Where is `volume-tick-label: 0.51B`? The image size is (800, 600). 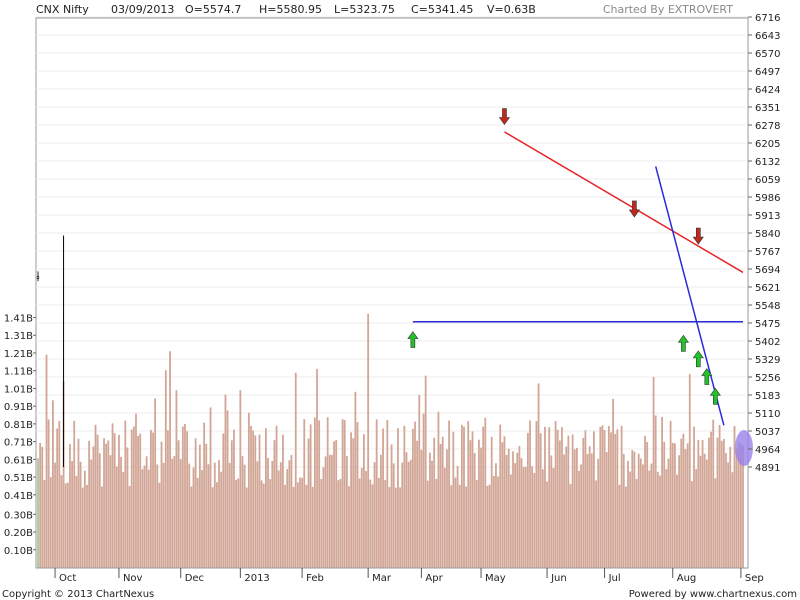 volume-tick-label: 0.51B is located at coordinates (18, 478).